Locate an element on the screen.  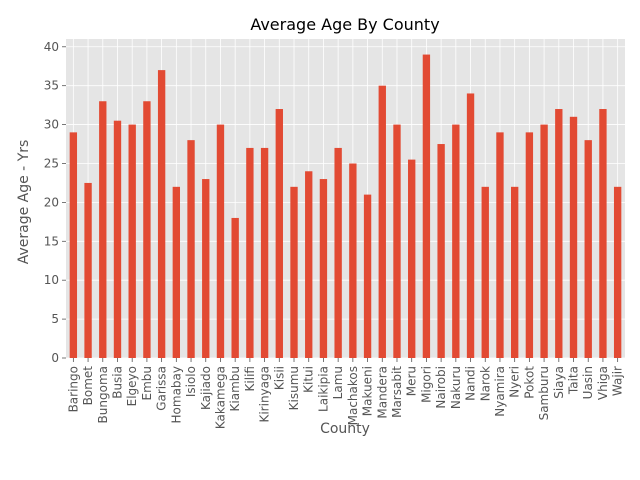
x-tick-label: Embu is located at coordinates (147, 383).